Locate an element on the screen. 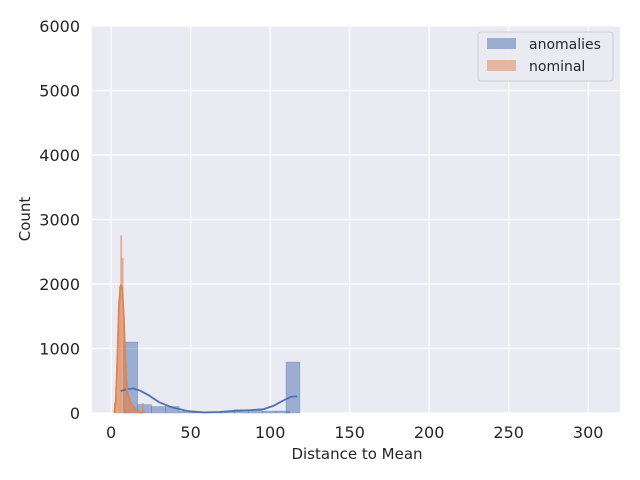  legend-label-nominal: nominal is located at coordinates (557, 67).